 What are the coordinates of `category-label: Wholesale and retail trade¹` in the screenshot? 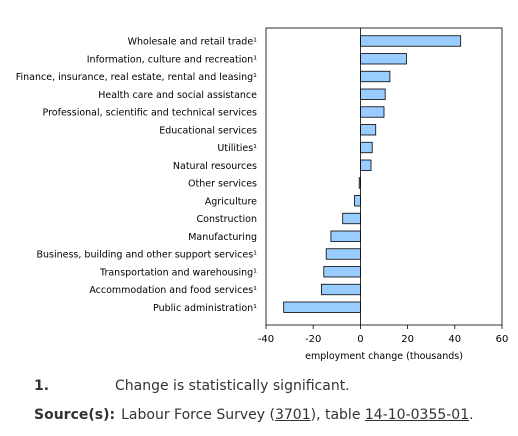 It's located at (193, 42).